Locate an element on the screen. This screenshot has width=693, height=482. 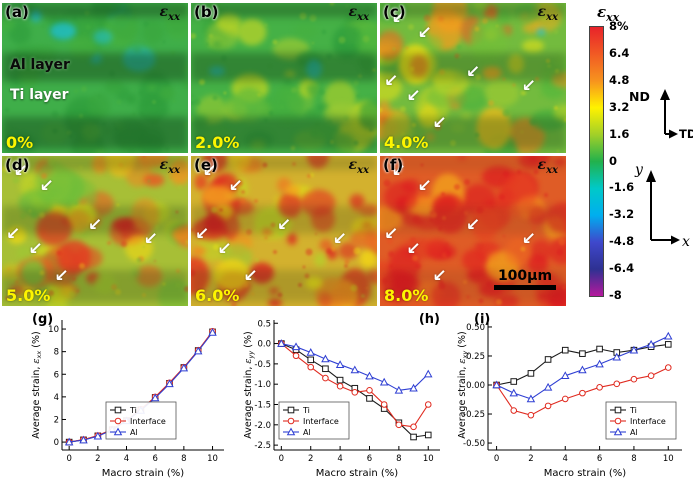
panel-letter: (d) is located at coordinates (17, 165).